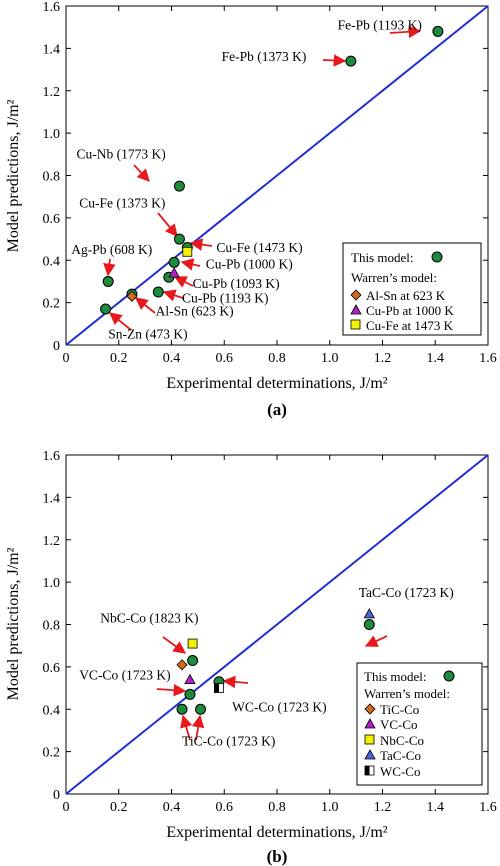 This screenshot has height=866, width=500. Describe the element at coordinates (225, 298) in the screenshot. I see `annotation-label: Cu-Pb (1193 K)` at that location.